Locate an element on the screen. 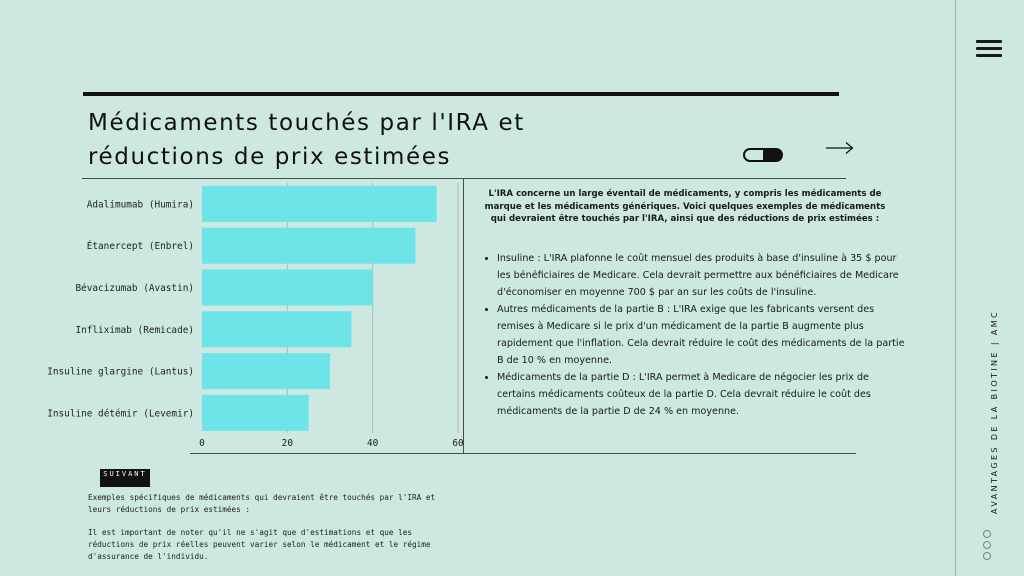 This screenshot has width=1024, height=576. tick-label: 20 is located at coordinates (288, 443).